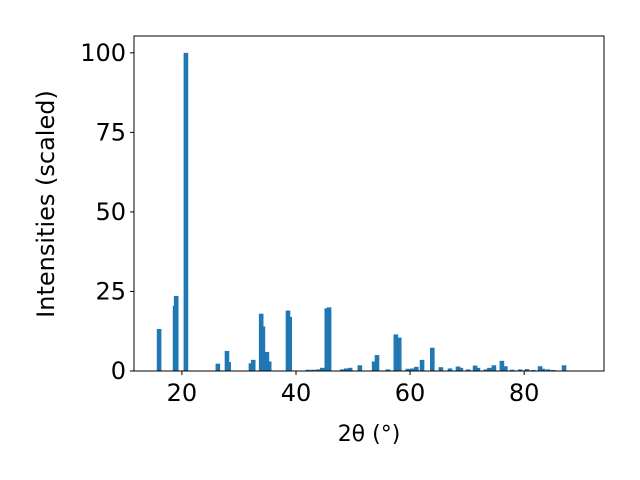 This screenshot has height=480, width=640. Describe the element at coordinates (110, 291) in the screenshot. I see `y-tick-label: 25` at that location.